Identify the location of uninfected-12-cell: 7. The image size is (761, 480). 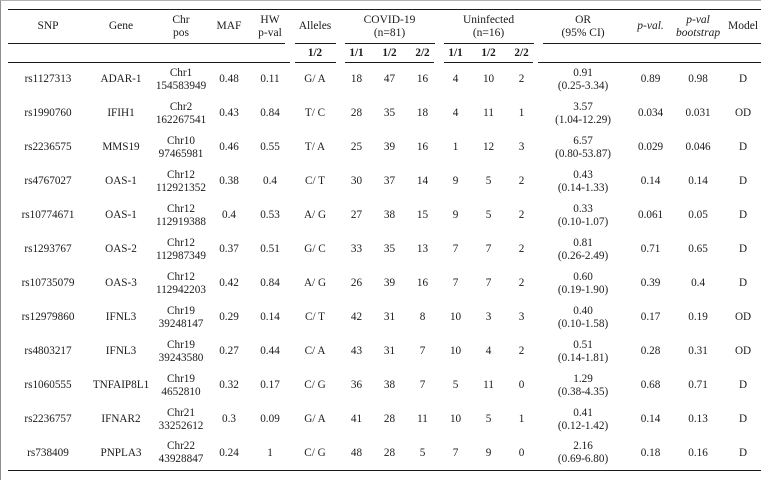
(488, 249).